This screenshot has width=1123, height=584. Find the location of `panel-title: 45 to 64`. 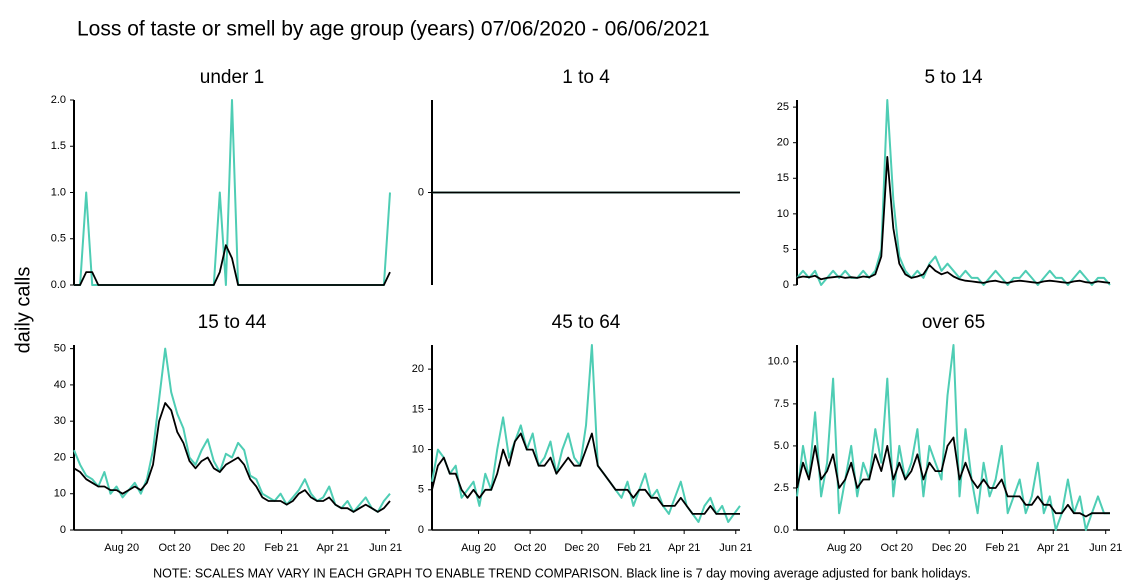

panel-title: 45 to 64 is located at coordinates (586, 322).